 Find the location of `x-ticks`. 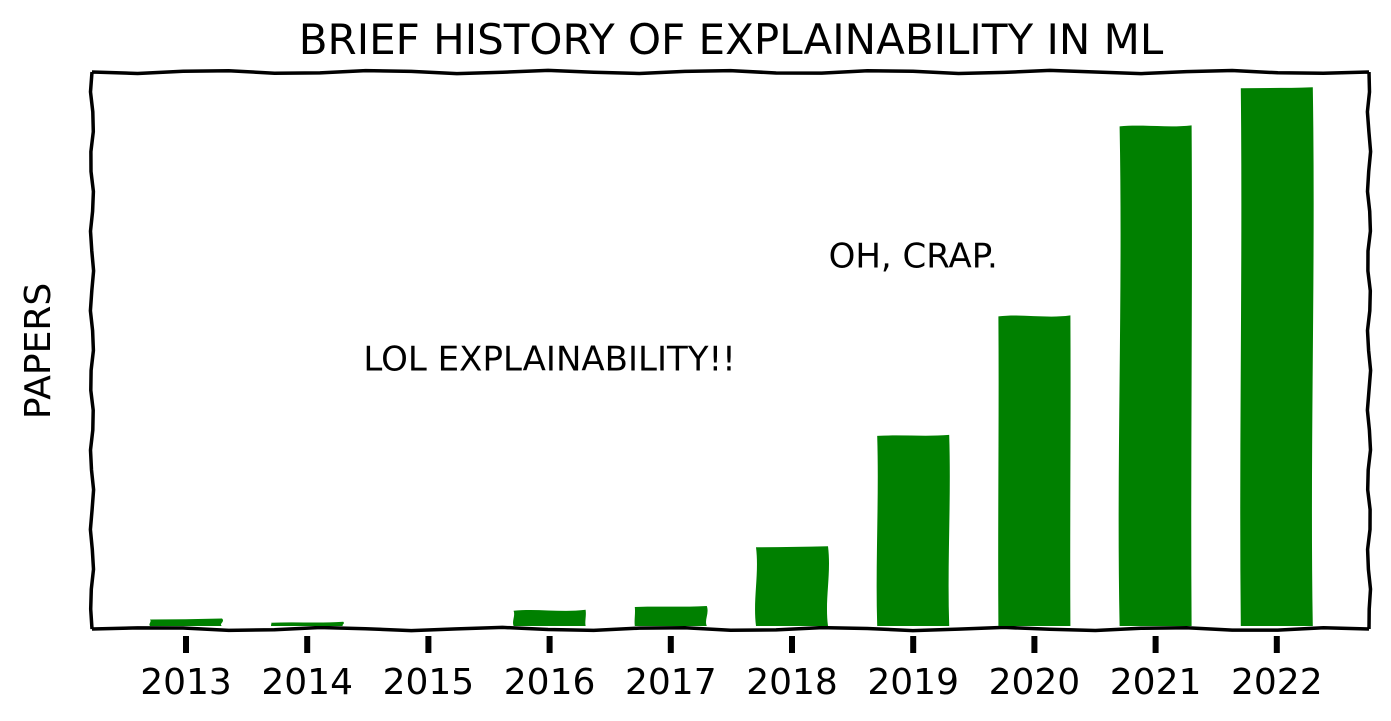

x-ticks is located at coordinates (731, 644).